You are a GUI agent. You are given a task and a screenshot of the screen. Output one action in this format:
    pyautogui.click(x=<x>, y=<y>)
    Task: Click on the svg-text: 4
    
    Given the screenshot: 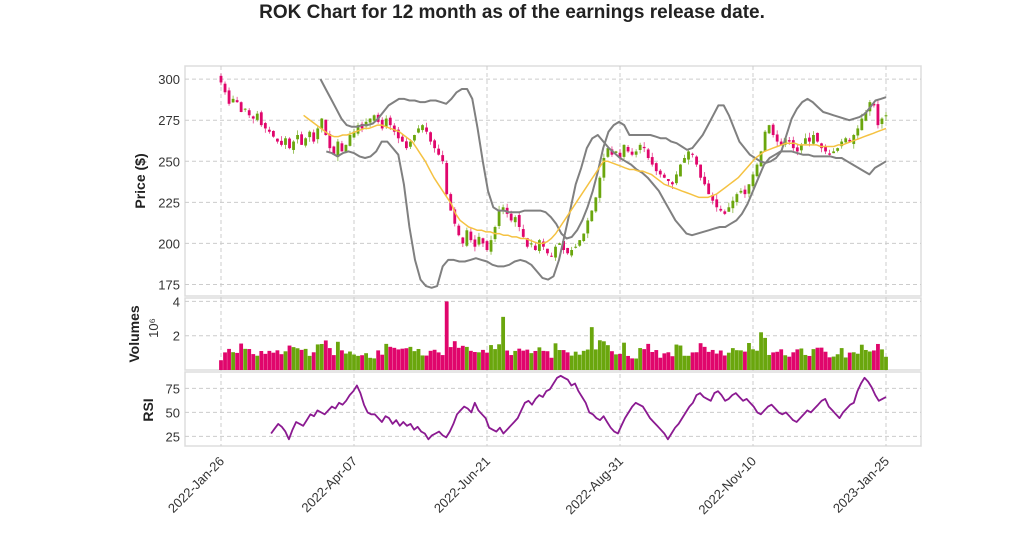 What is the action you would take?
    pyautogui.click(x=176, y=301)
    